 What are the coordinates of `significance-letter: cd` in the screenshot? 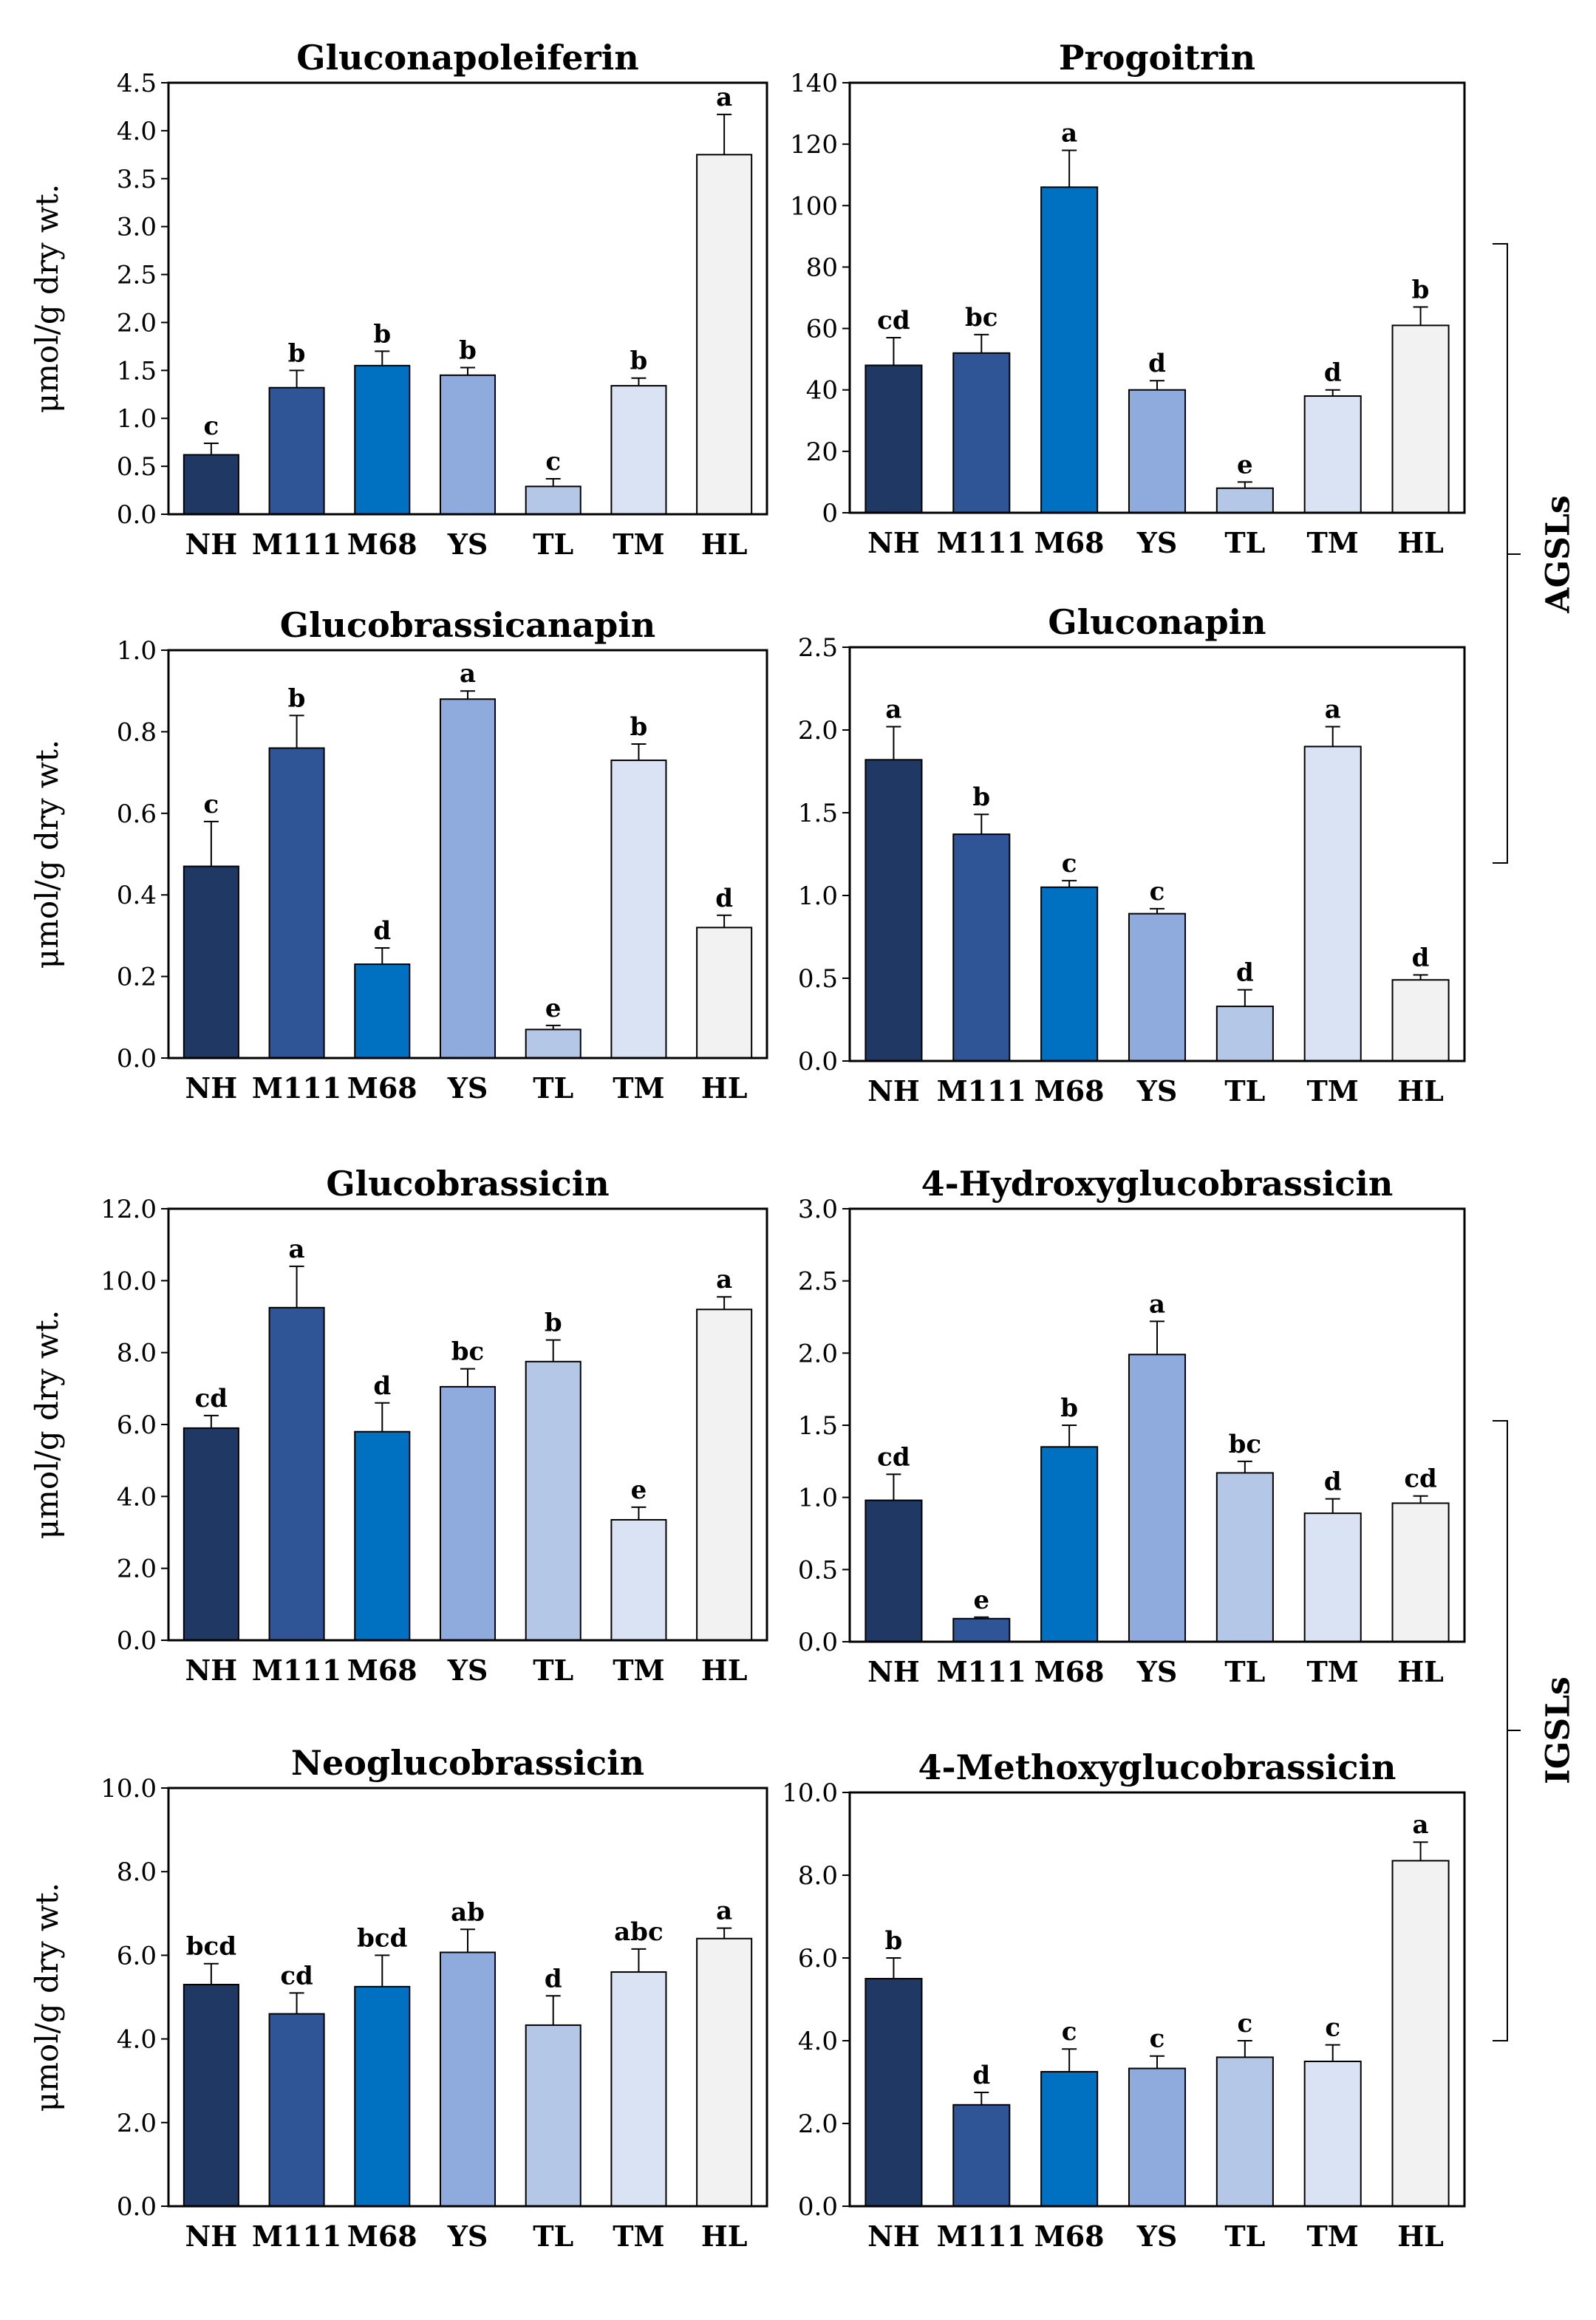 It's located at (296, 1975).